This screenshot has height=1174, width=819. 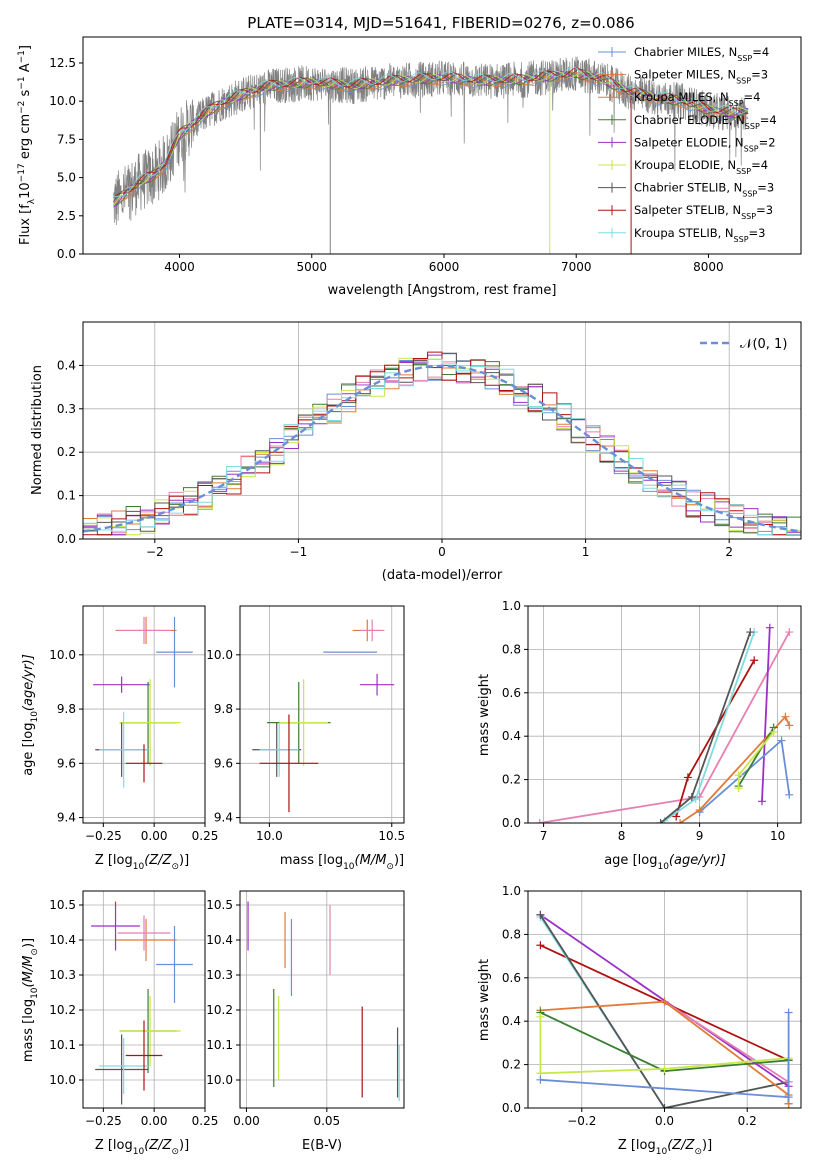 I want to click on y-tick-label: 10.5, so click(x=62, y=905).